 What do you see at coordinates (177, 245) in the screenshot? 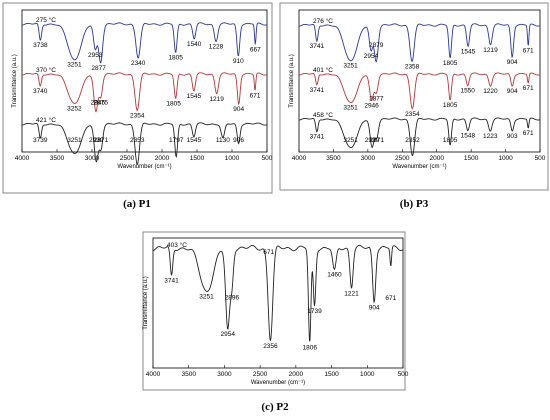
I see `temperature-label: 403 °C` at bounding box center [177, 245].